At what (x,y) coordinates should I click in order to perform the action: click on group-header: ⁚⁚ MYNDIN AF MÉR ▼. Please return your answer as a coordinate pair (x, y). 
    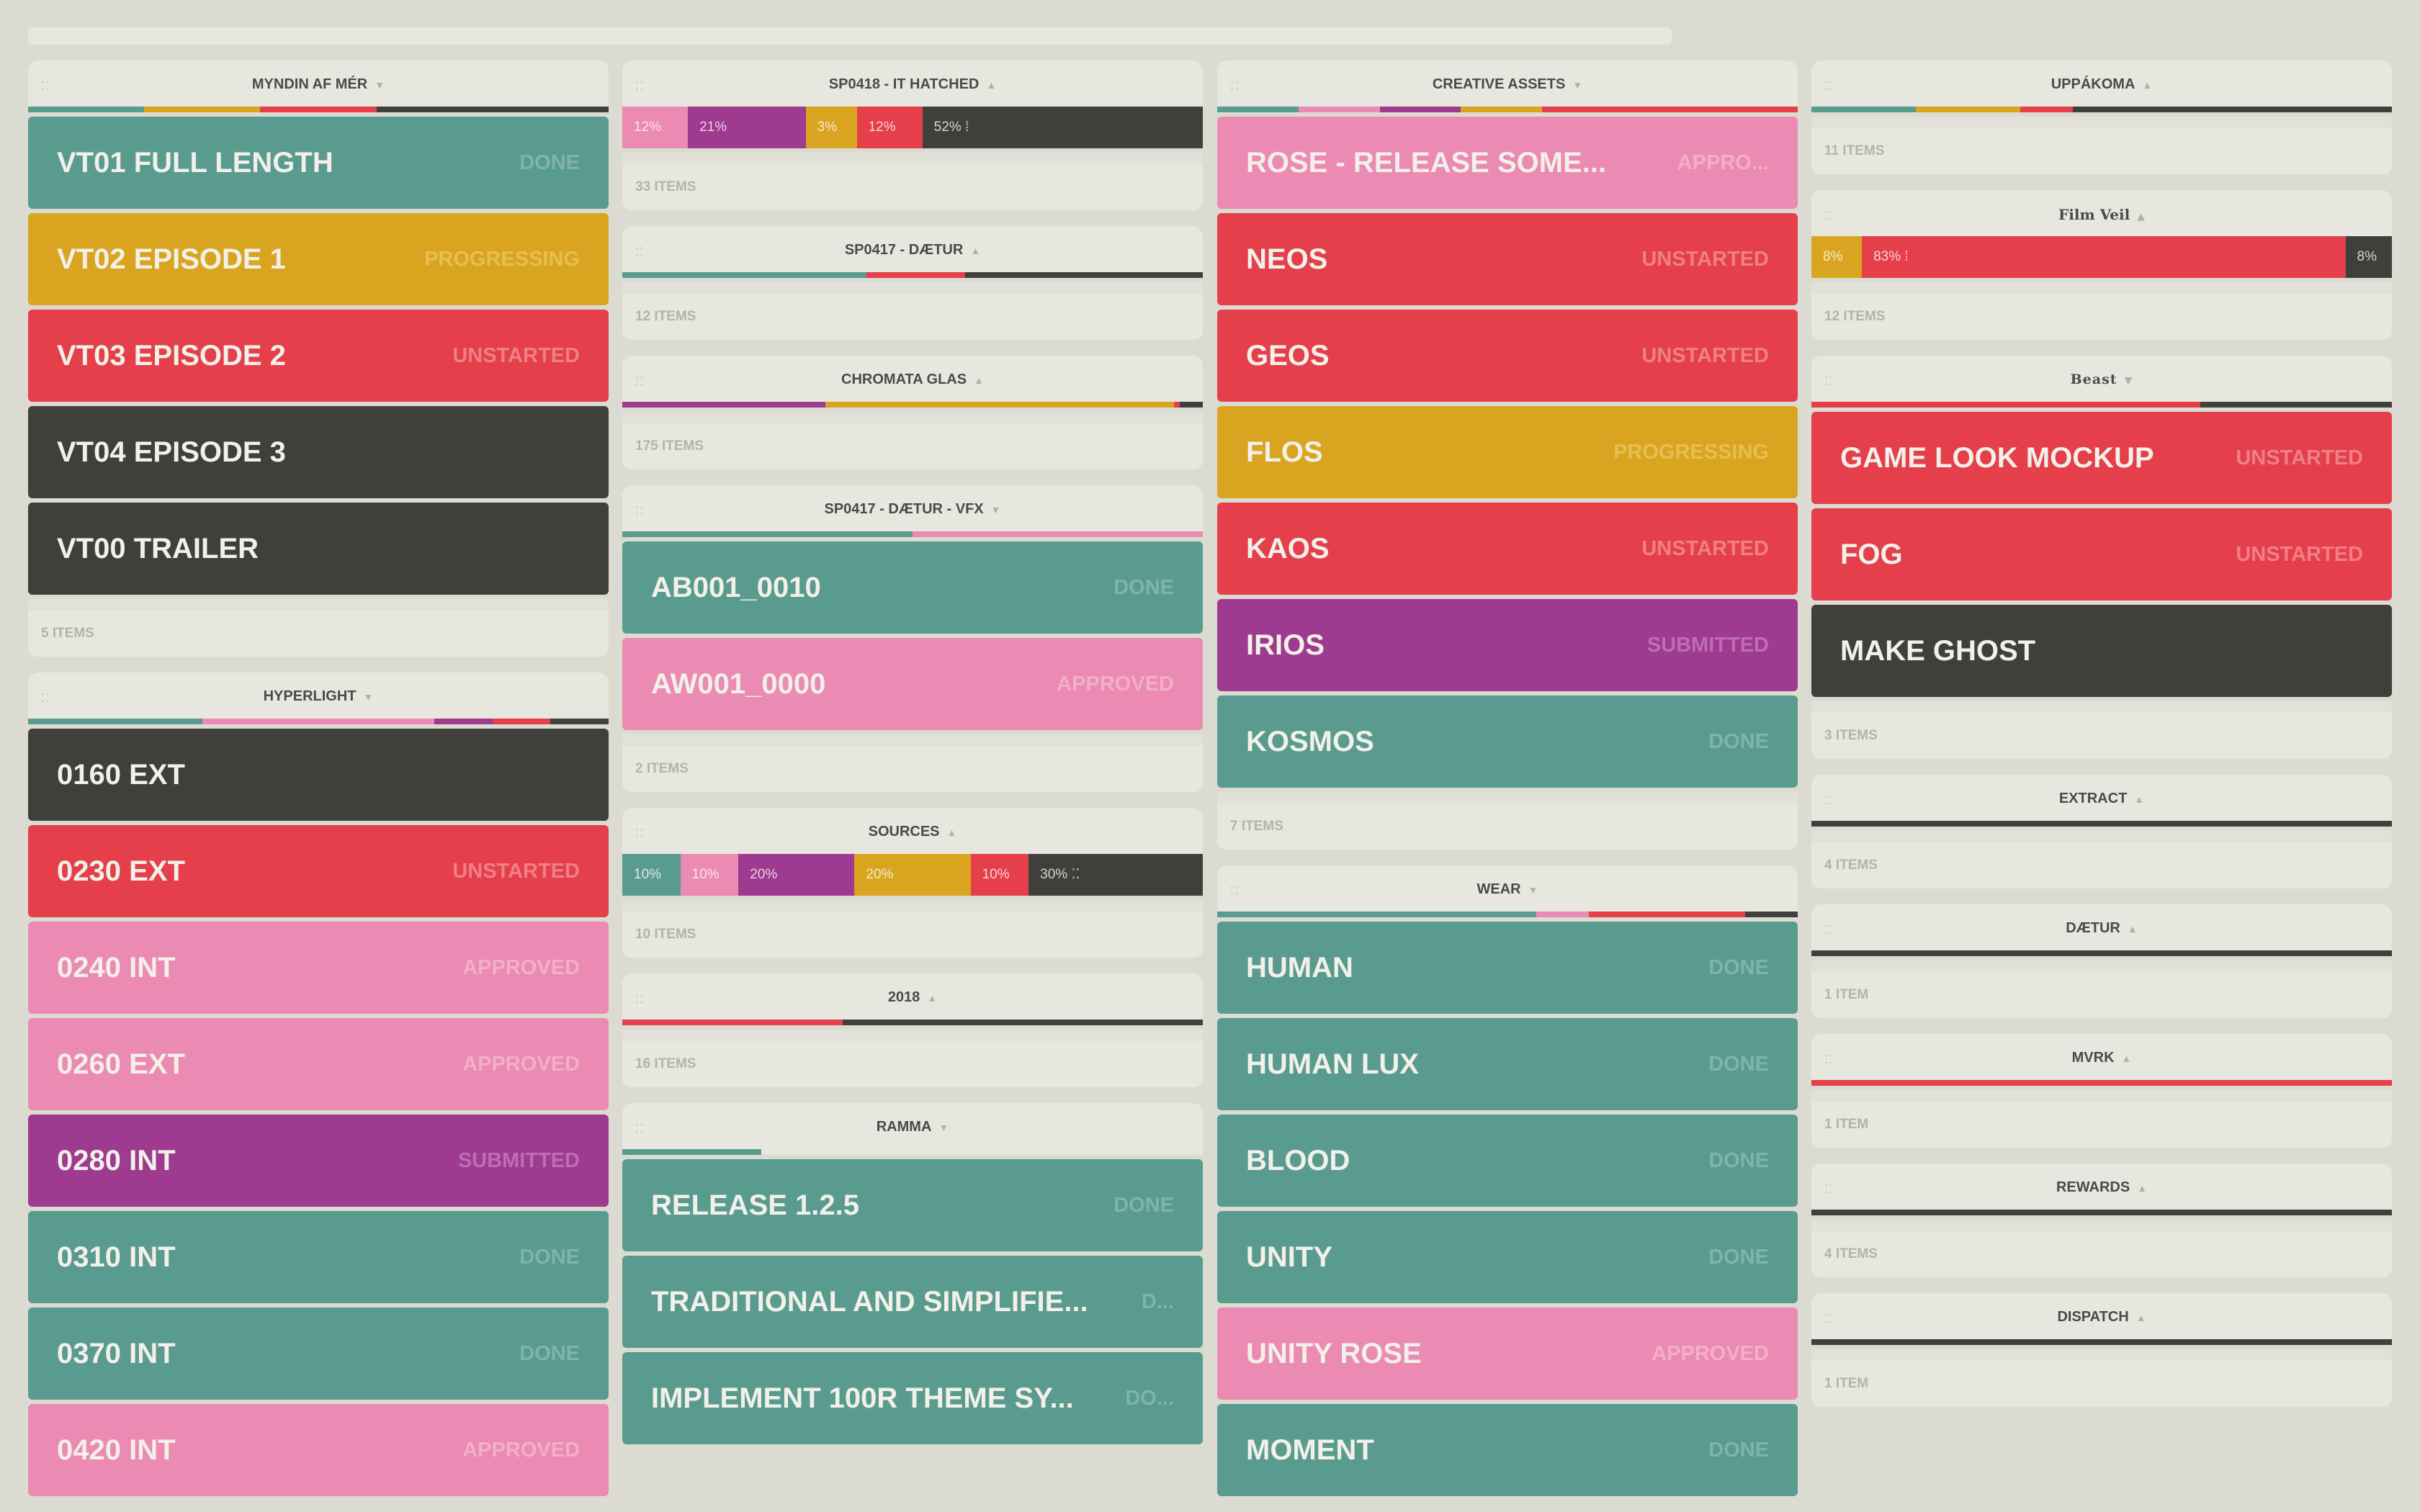
    Looking at the image, I should click on (318, 85).